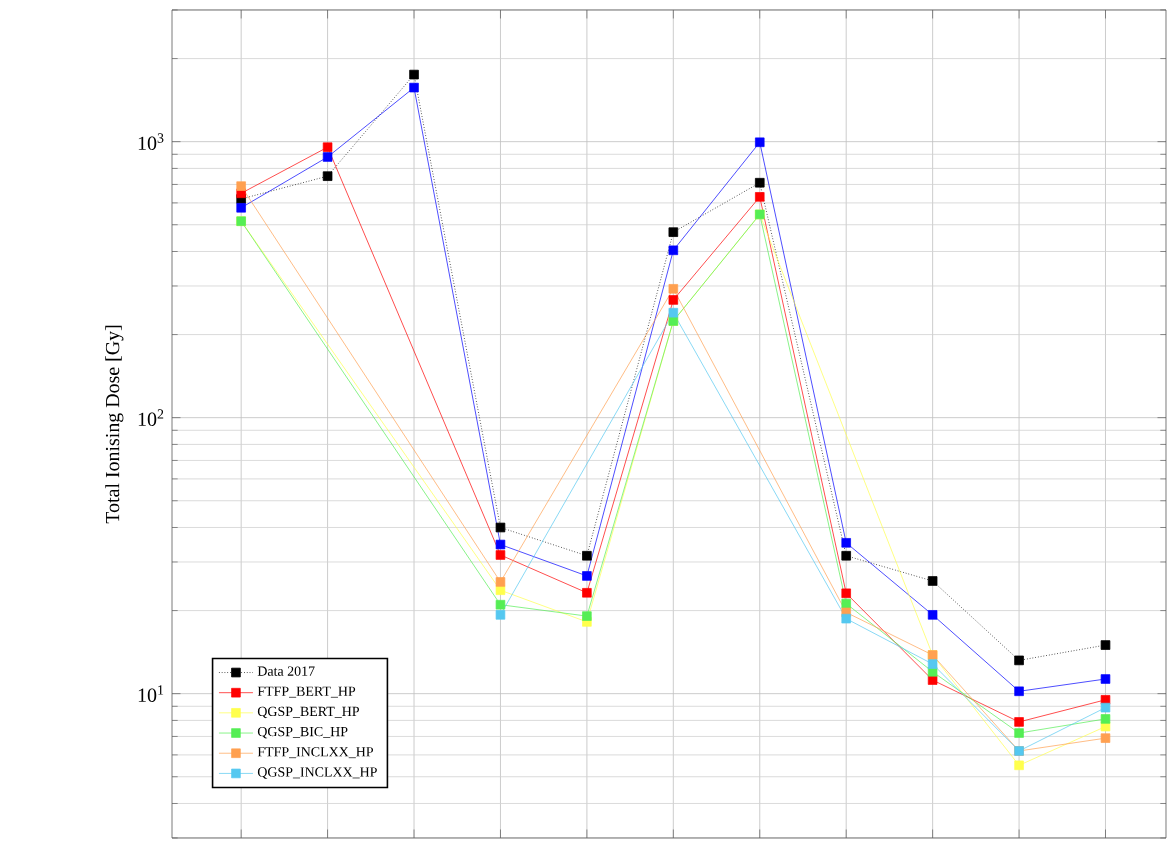  I want to click on y-tick-label: 10$^{3}$, so click(151, 142).